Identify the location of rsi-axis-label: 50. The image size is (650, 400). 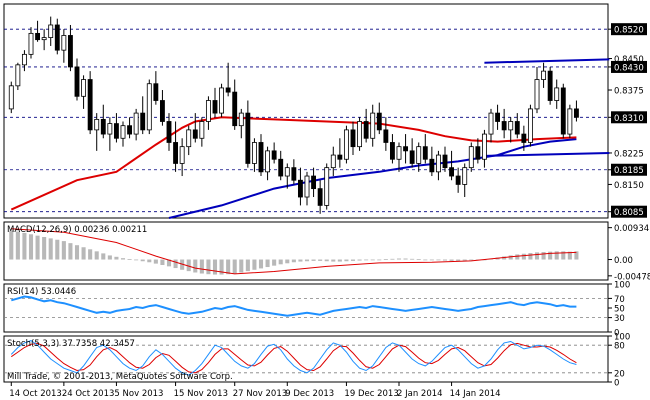
(619, 310).